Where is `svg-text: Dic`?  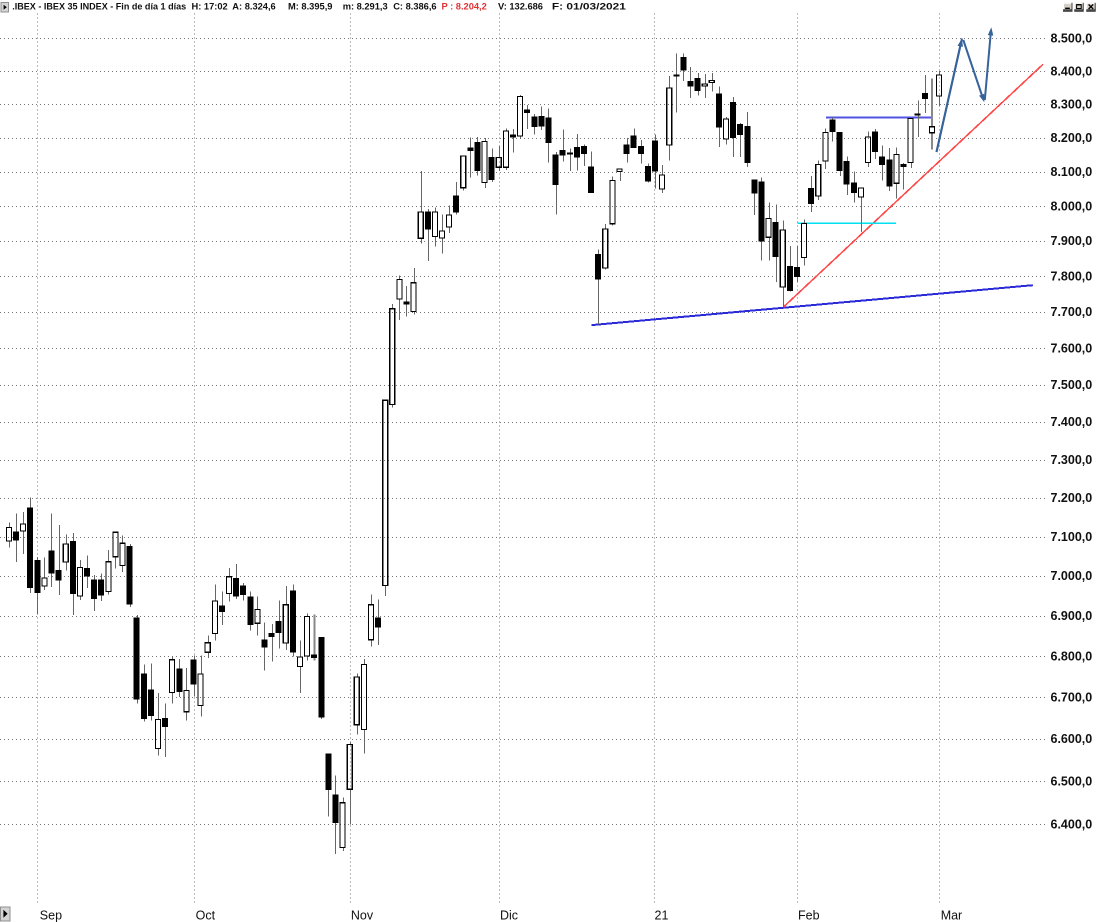
svg-text: Dic is located at coordinates (509, 915).